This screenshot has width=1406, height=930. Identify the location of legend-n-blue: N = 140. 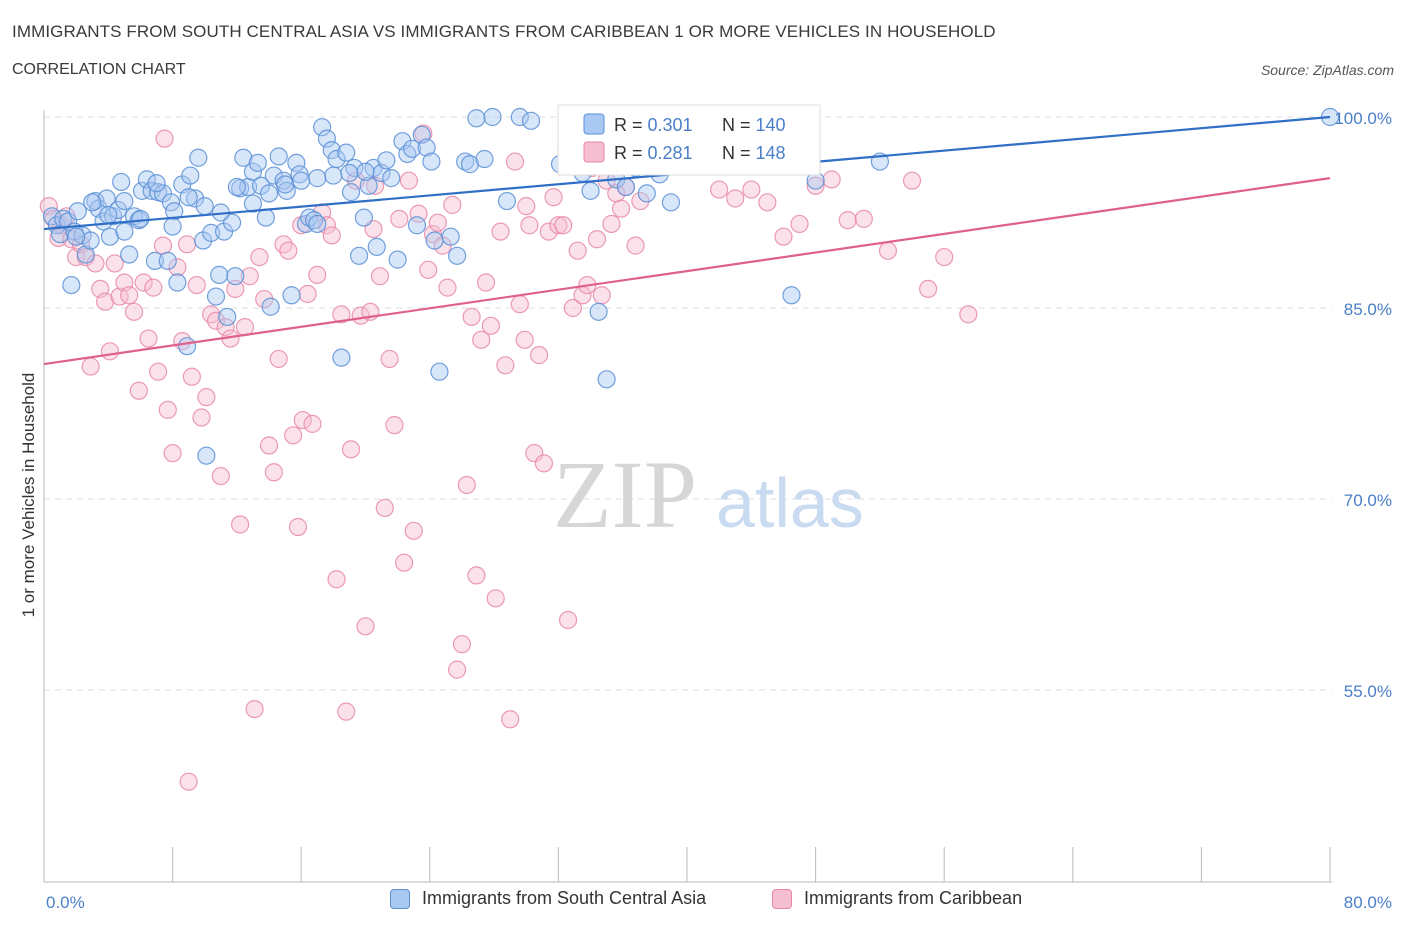
(754, 125).